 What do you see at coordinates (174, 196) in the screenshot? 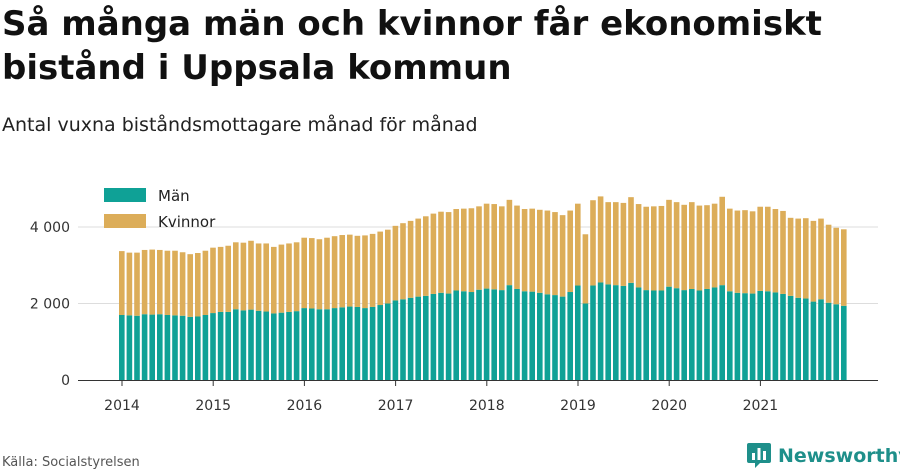
I see `legend-label: Män` at bounding box center [174, 196].